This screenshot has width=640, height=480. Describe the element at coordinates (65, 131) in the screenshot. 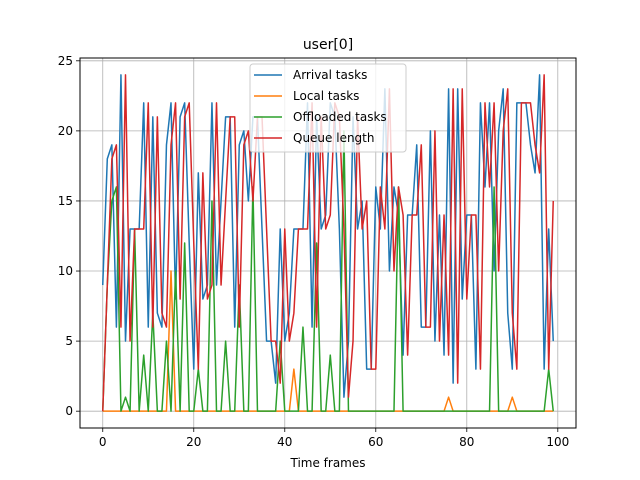

I see `y-tick-label: 20` at that location.